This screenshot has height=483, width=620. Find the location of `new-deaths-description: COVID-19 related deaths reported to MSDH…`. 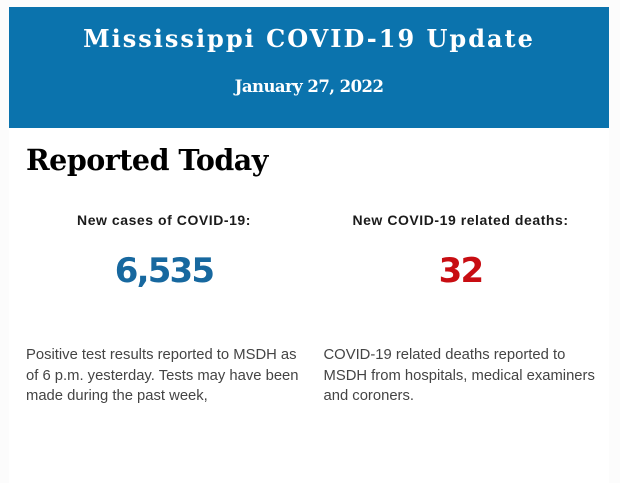

new-deaths-description: COVID-19 related deaths reported to MSDH… is located at coordinates (459, 376).